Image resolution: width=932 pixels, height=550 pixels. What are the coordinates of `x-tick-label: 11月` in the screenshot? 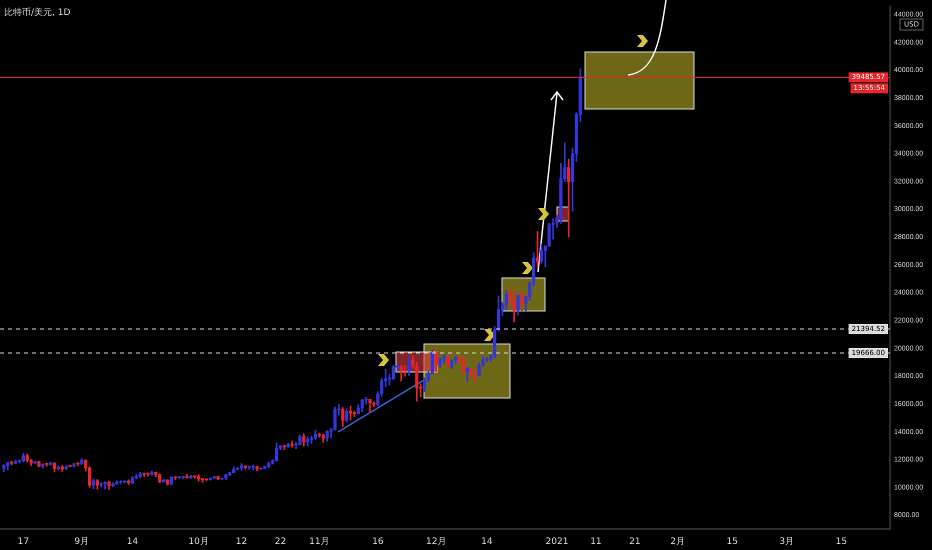 It's located at (319, 541).